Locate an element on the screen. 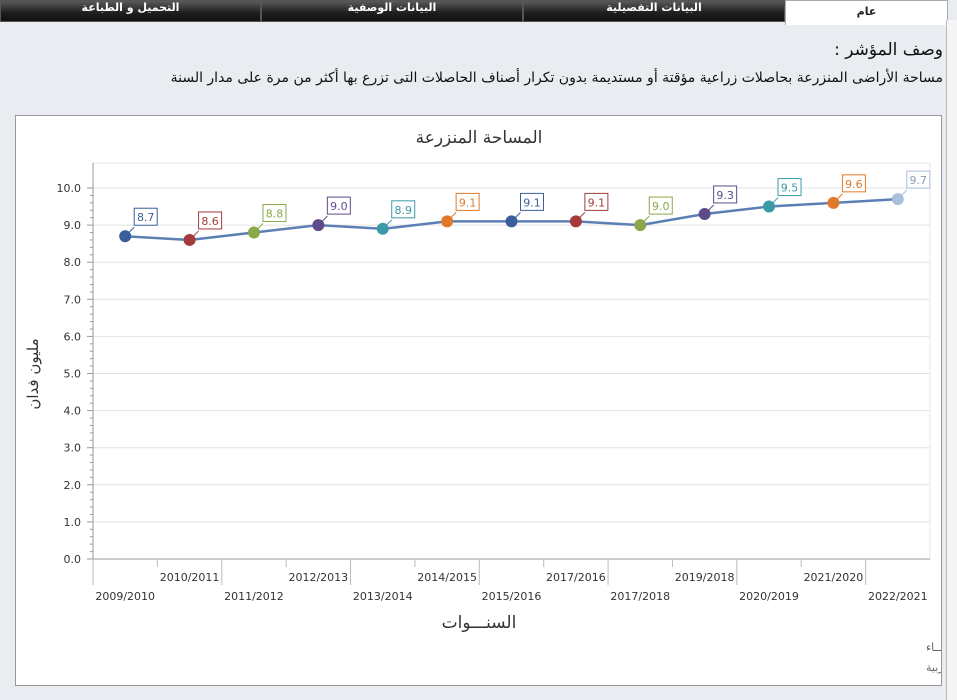 This screenshot has width=957, height=700. data-label: 8.9 is located at coordinates (403, 210).